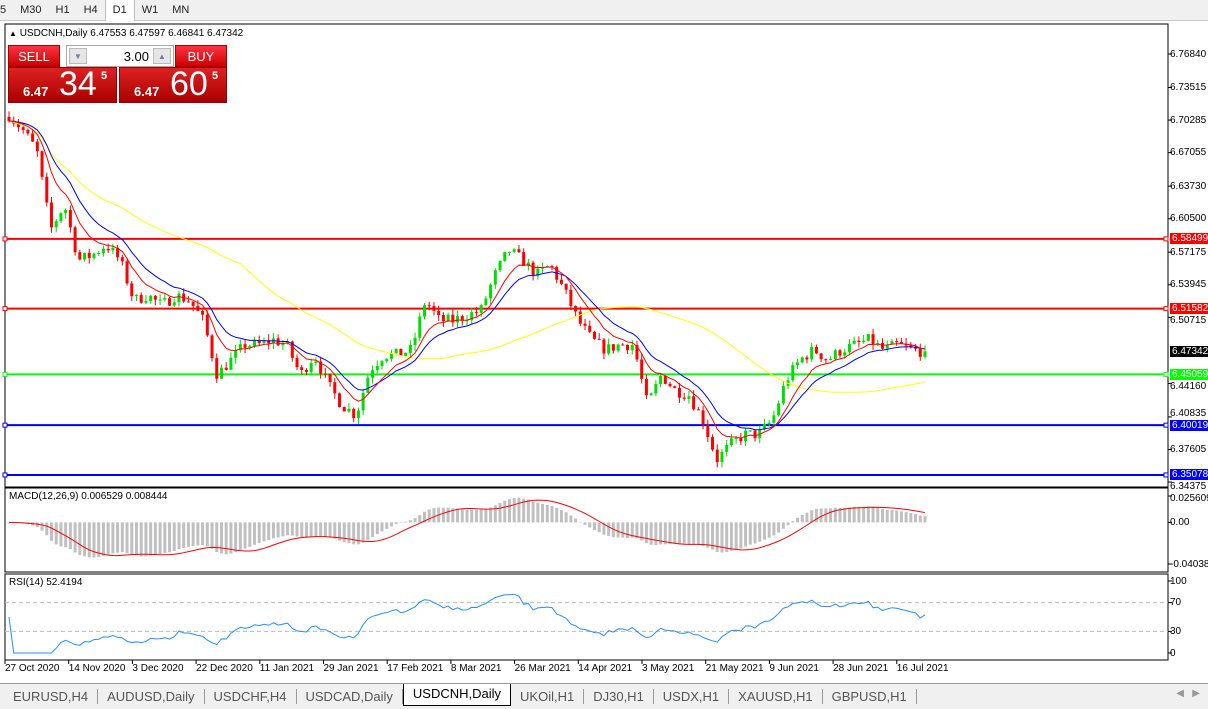 The width and height of the screenshot is (1208, 709). What do you see at coordinates (1189, 351) in the screenshot?
I see `current-price-label: 6.47342` at bounding box center [1189, 351].